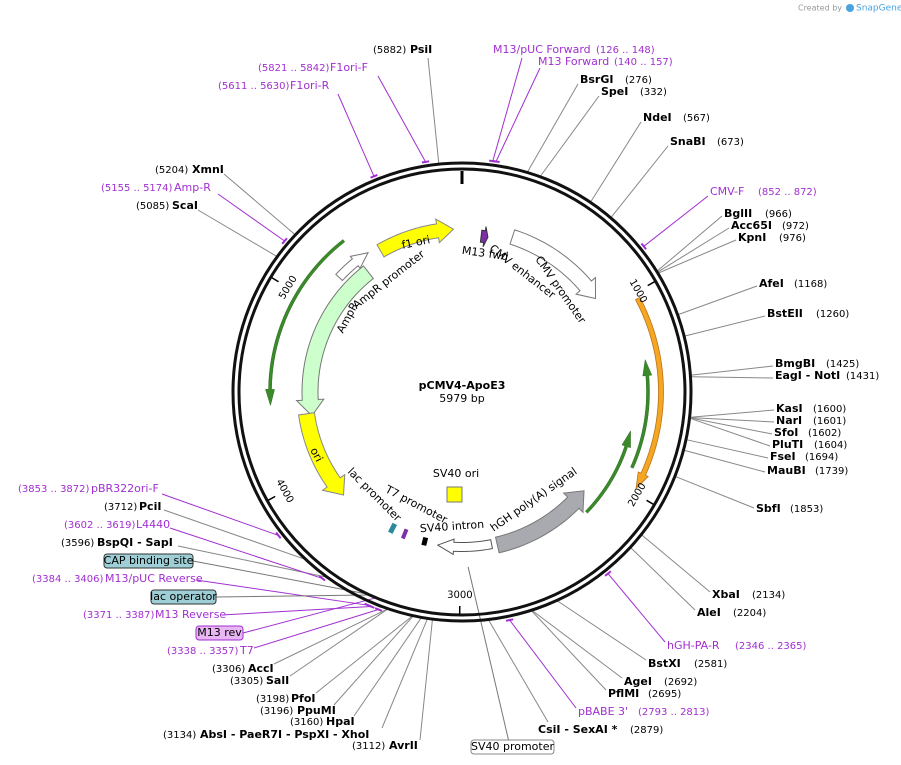 This screenshot has height=765, width=901. I want to click on site-position: (3112), so click(368, 746).